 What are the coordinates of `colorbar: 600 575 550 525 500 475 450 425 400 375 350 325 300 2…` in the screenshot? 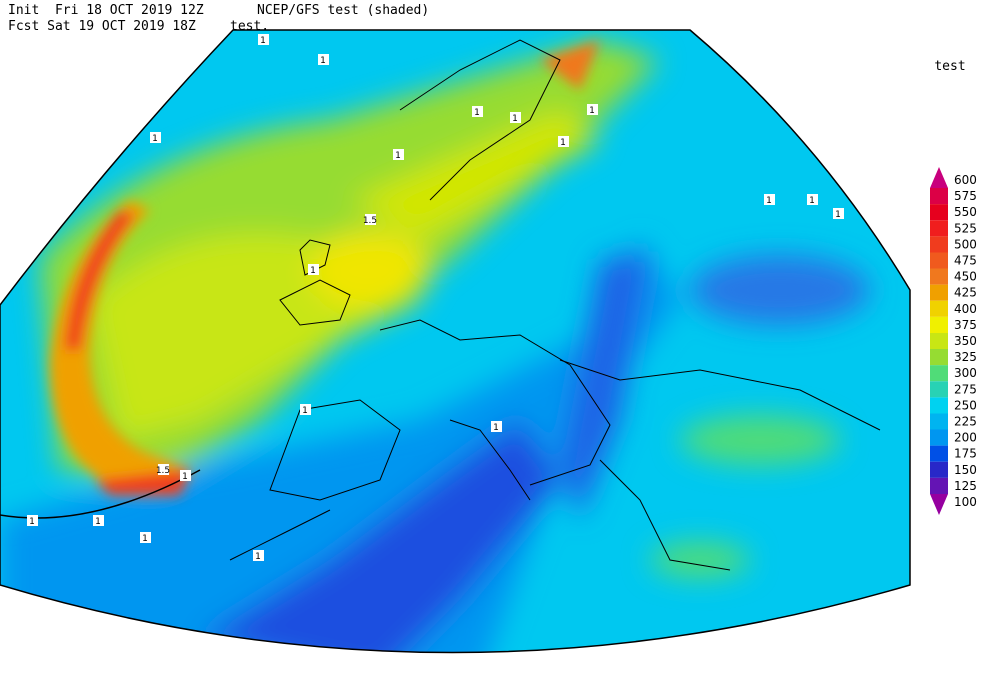 It's located at (953, 341).